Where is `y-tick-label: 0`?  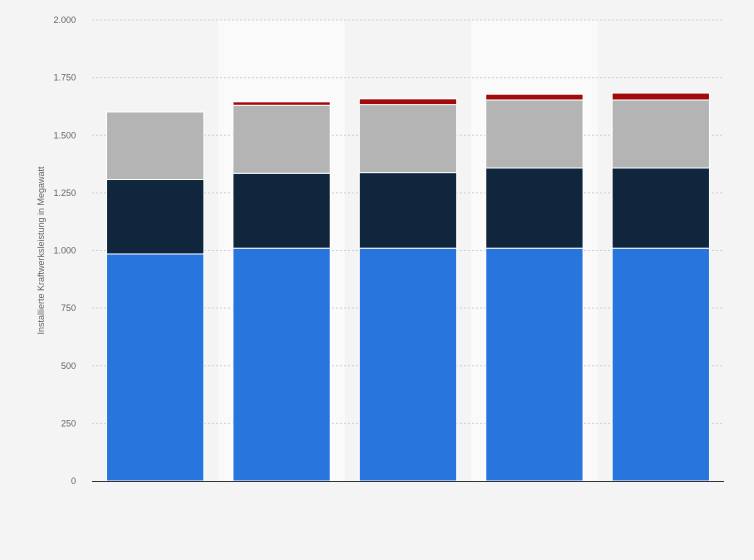
y-tick-label: 0 is located at coordinates (73, 481).